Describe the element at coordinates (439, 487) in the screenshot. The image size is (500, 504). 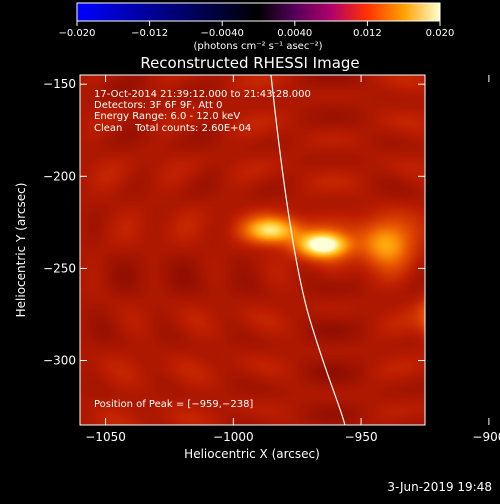
I see `generation-date: 3-Jun-2019 19:48` at that location.